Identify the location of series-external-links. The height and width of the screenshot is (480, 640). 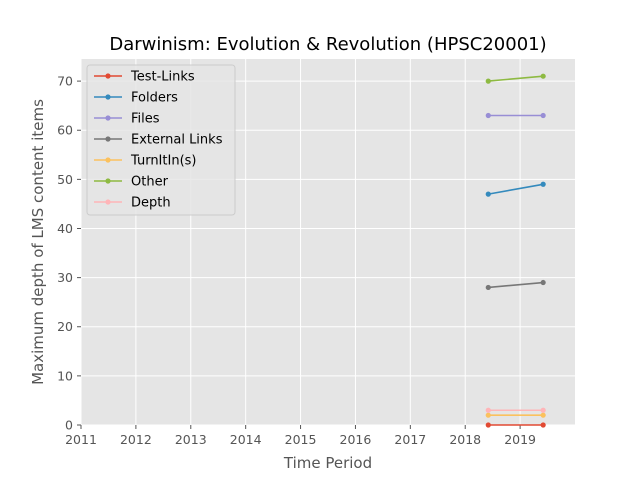
(515, 285).